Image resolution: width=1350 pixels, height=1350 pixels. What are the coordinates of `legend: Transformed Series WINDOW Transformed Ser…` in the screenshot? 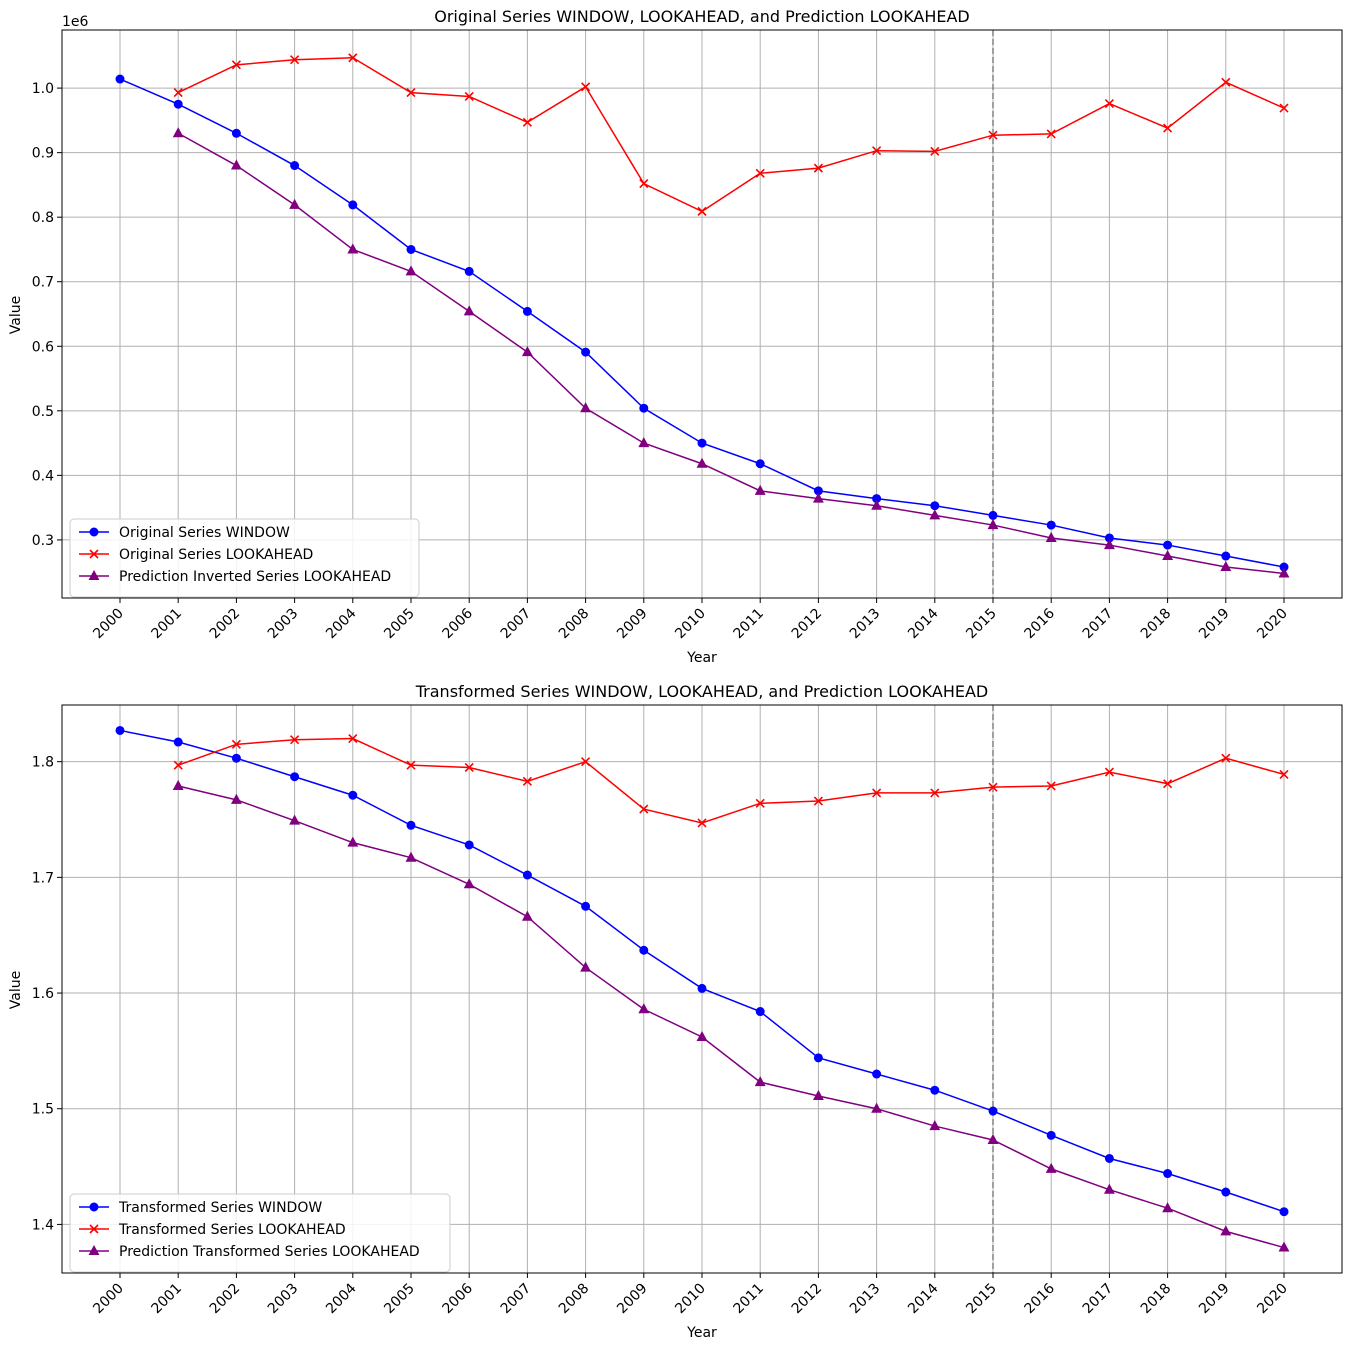 It's located at (260, 1233).